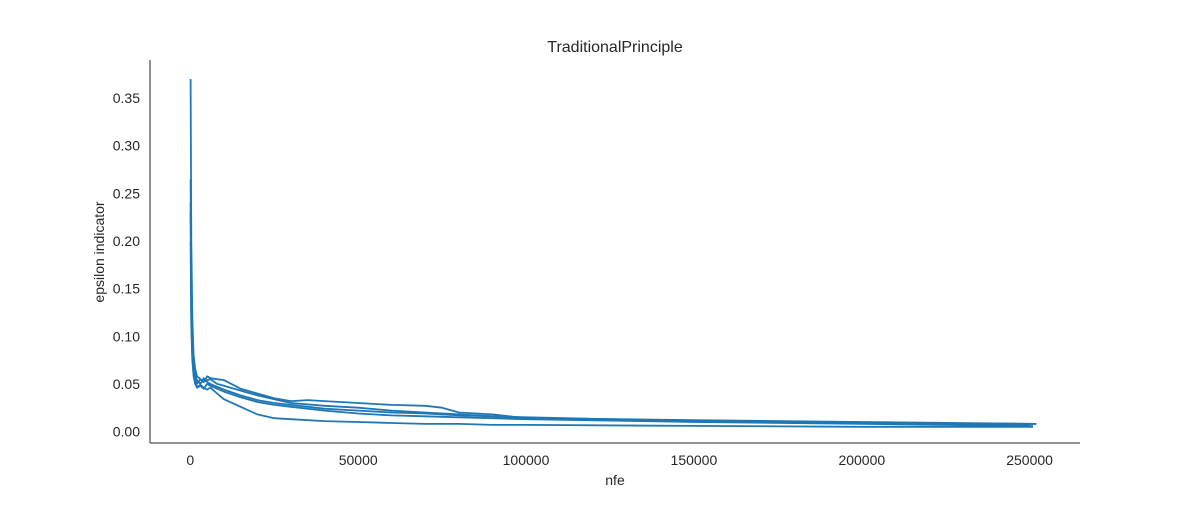 This screenshot has width=1200, height=505. What do you see at coordinates (526, 460) in the screenshot?
I see `x-tick-label: 100000` at bounding box center [526, 460].